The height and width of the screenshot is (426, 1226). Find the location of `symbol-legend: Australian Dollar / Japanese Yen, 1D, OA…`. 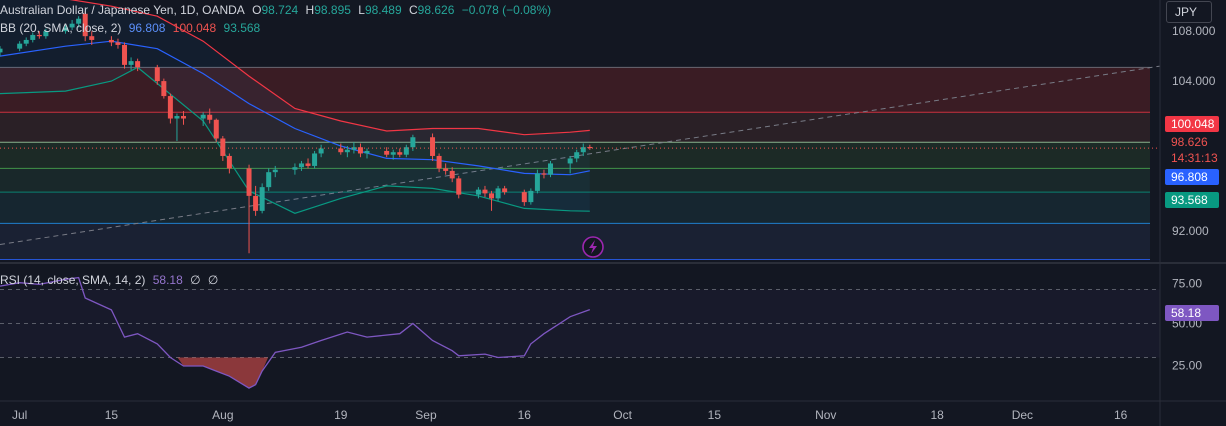

symbol-legend: Australian Dollar / Japanese Yen, 1D, OA… is located at coordinates (277, 10).